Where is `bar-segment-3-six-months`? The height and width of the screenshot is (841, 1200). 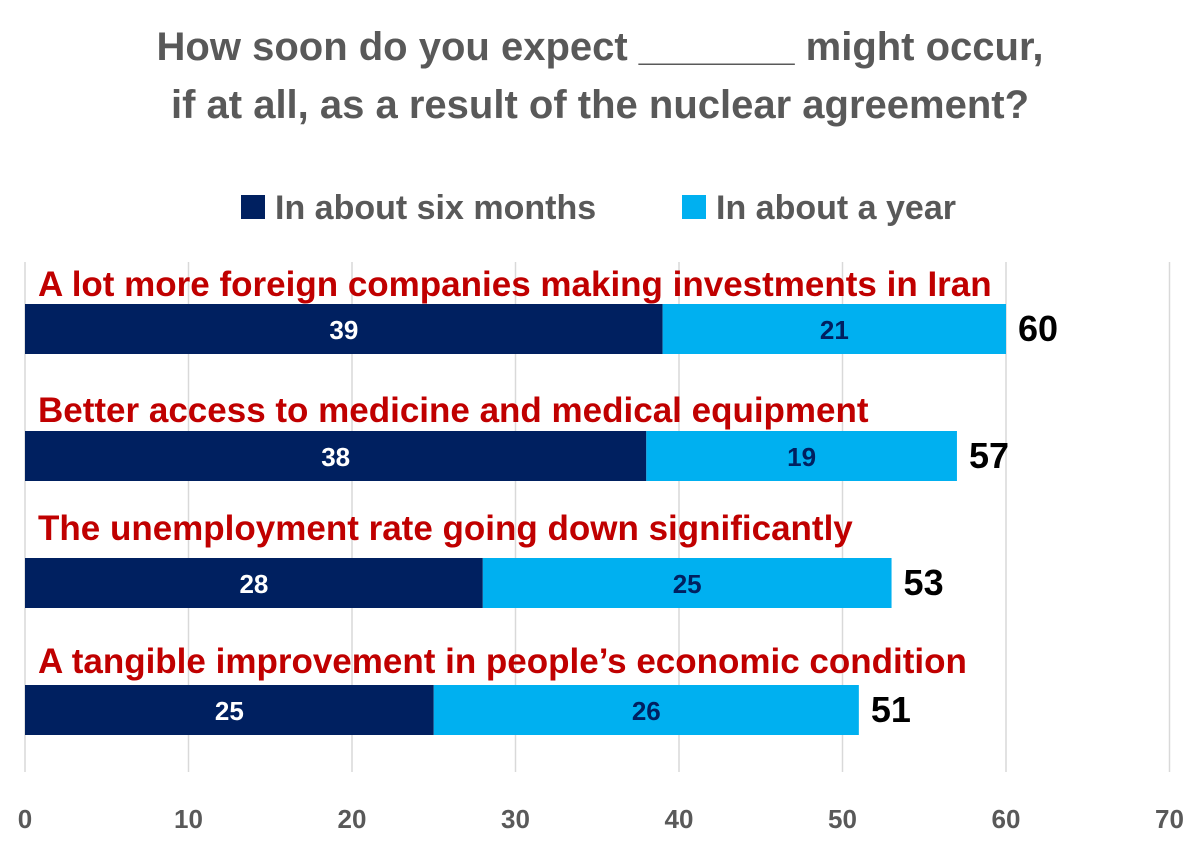 bar-segment-3-six-months is located at coordinates (254, 583).